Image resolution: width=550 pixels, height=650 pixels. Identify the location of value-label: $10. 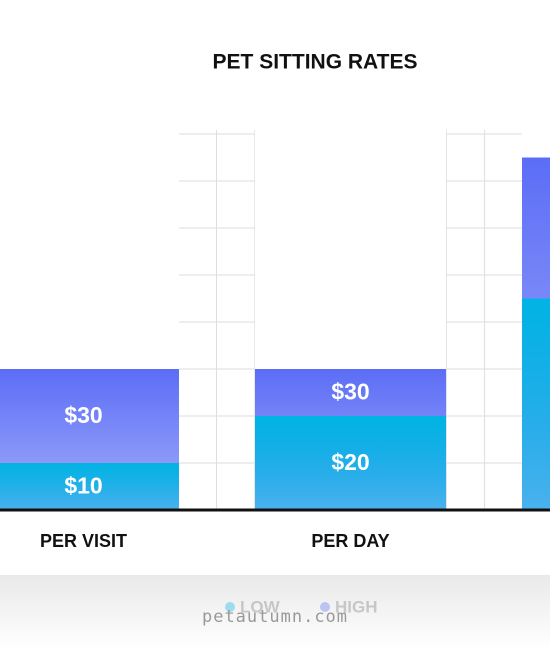
(83, 486).